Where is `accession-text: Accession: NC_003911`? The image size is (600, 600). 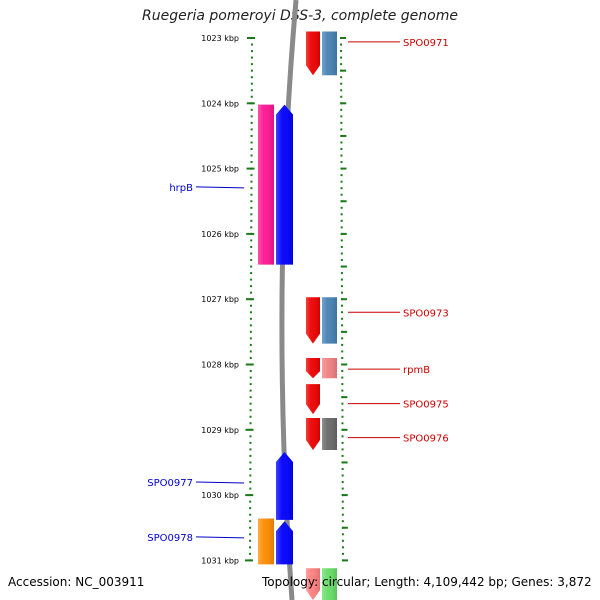 accession-text: Accession: NC_003911 is located at coordinates (76, 582).